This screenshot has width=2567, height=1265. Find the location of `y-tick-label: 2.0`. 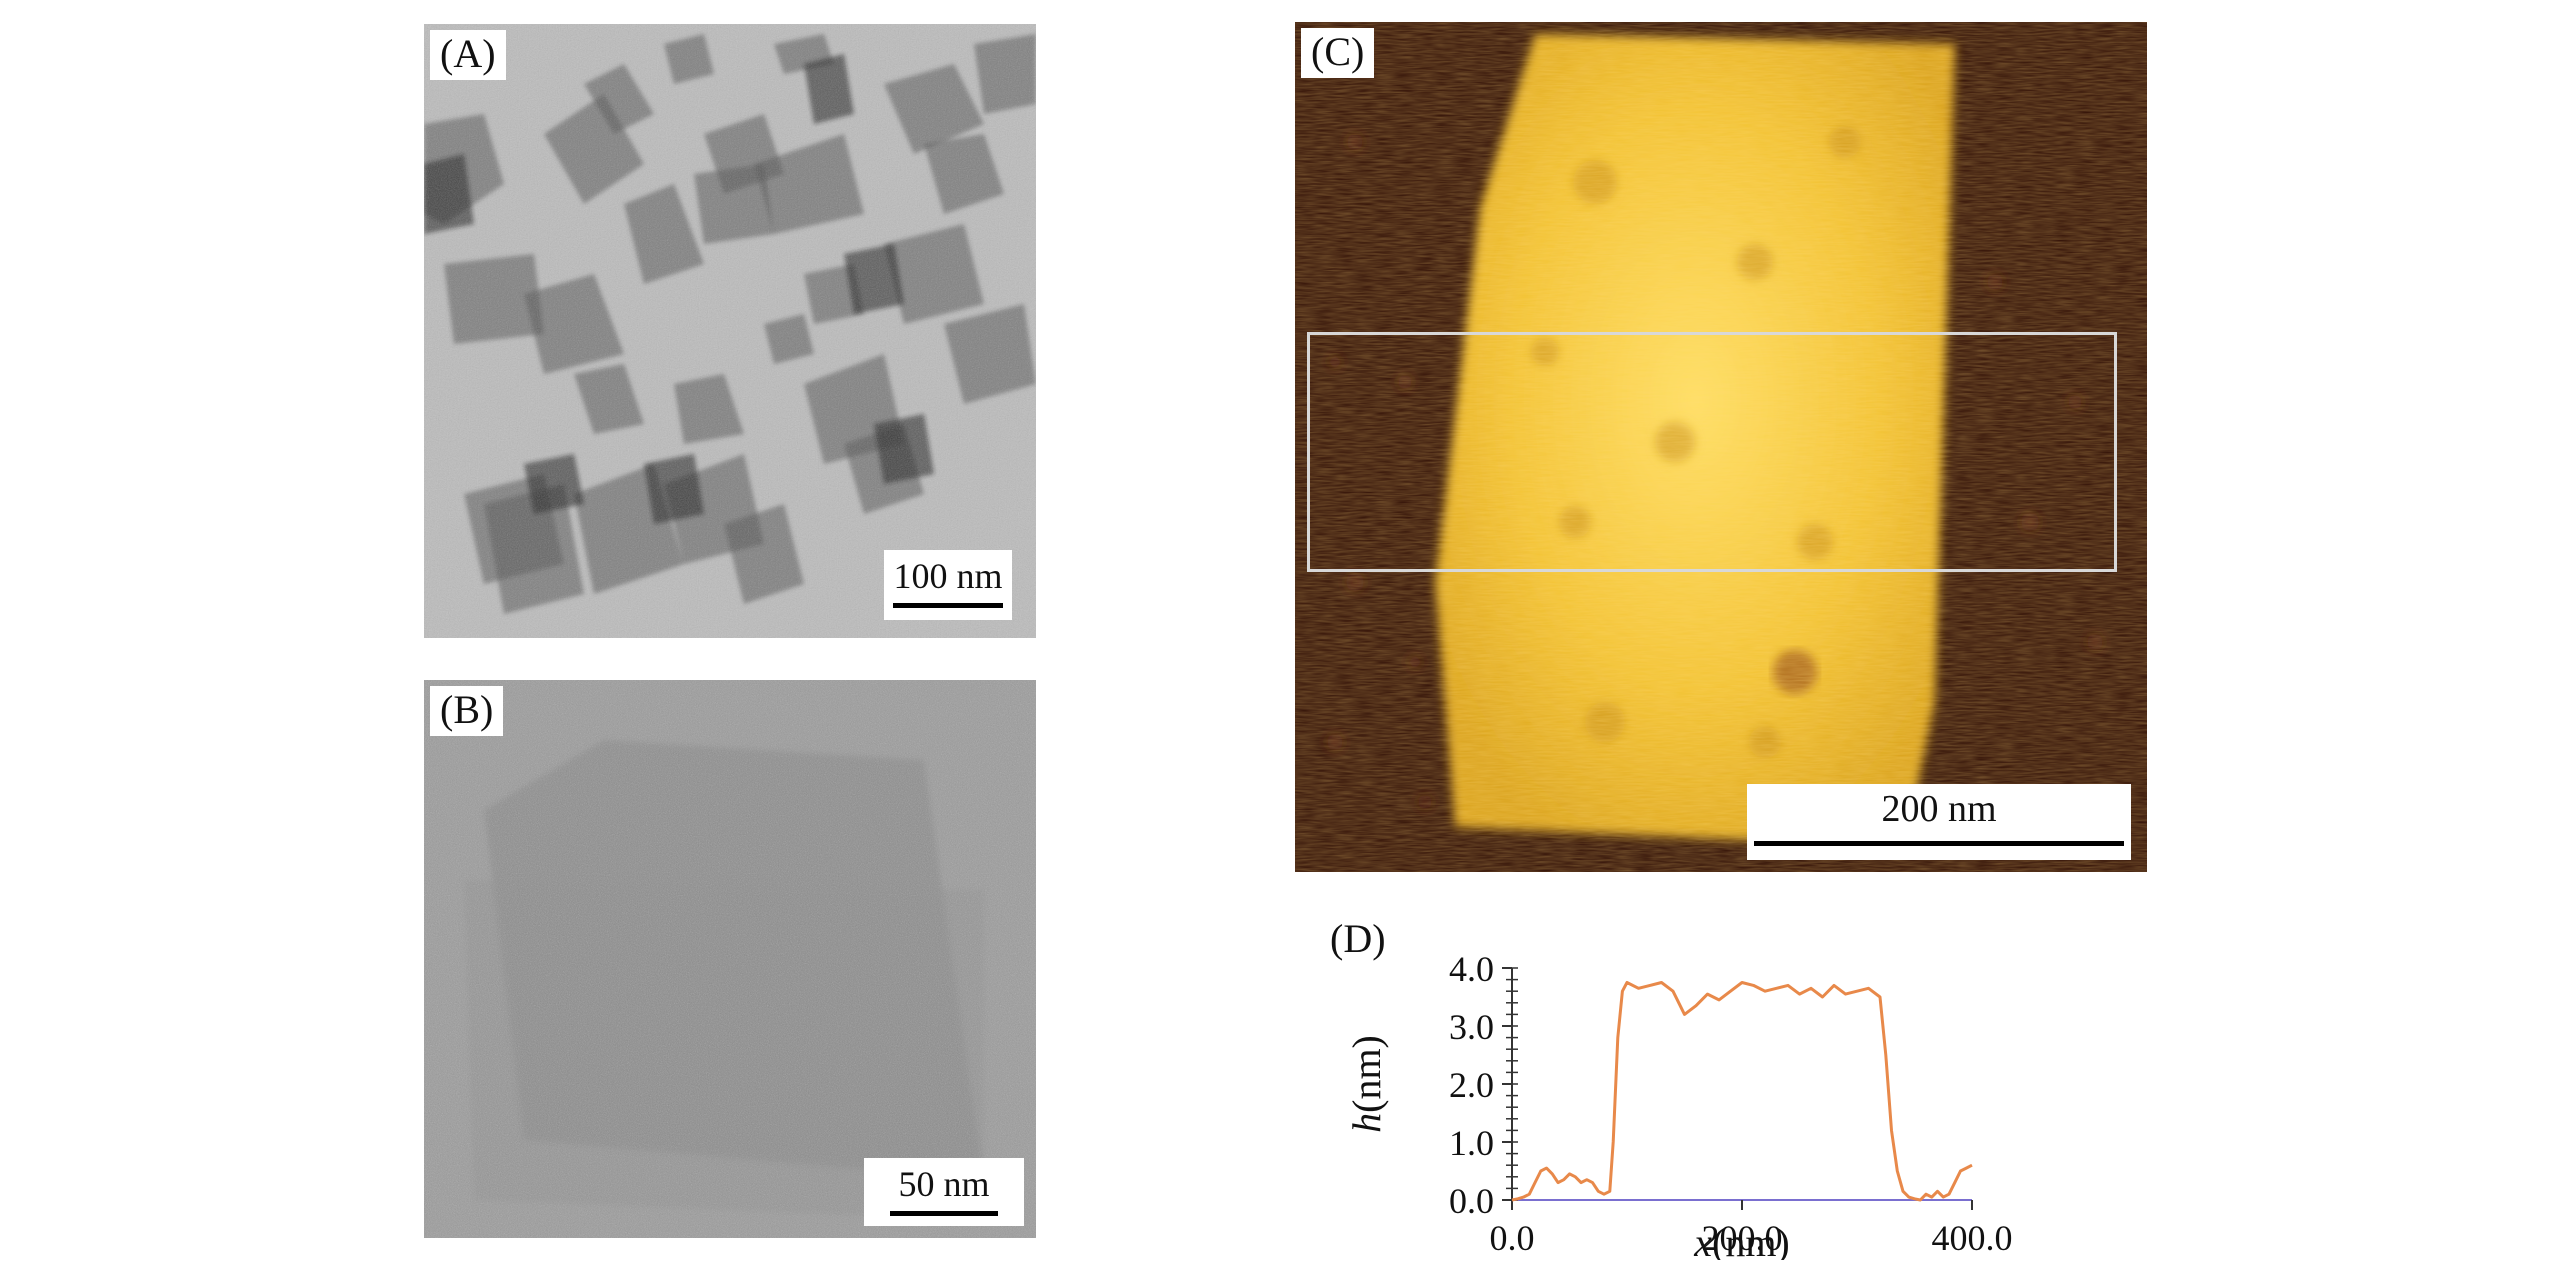

y-tick-label: 2.0 is located at coordinates (1471, 1085).